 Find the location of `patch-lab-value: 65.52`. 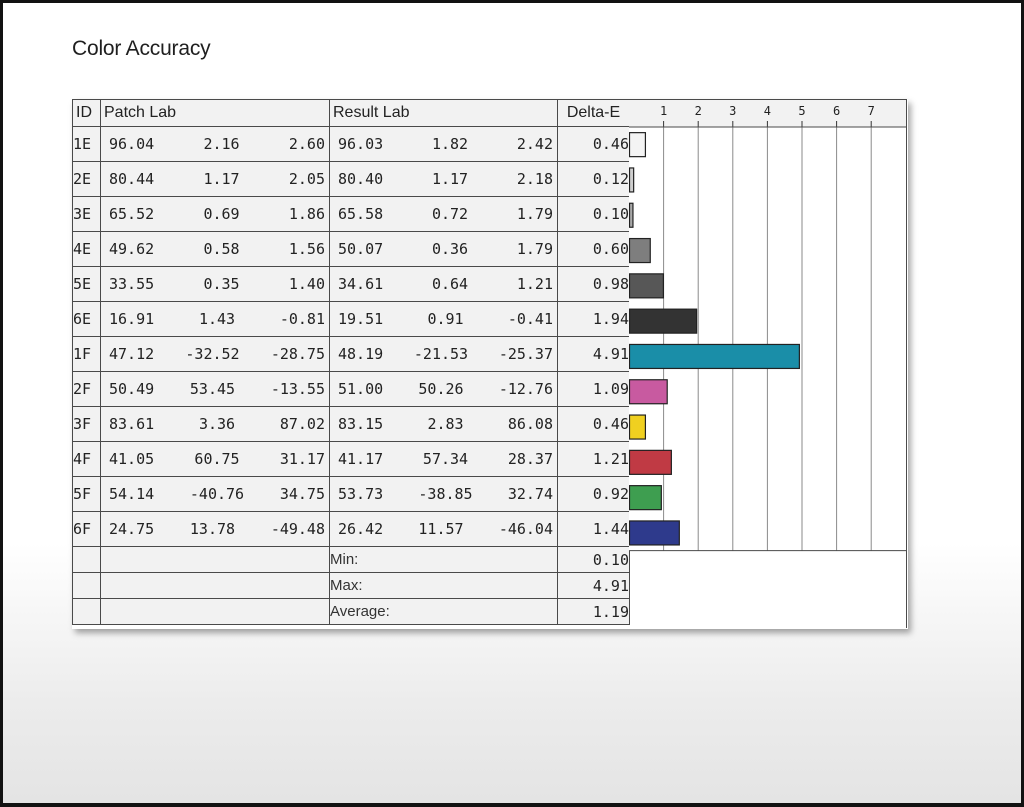

patch-lab-value: 65.52 is located at coordinates (132, 214).